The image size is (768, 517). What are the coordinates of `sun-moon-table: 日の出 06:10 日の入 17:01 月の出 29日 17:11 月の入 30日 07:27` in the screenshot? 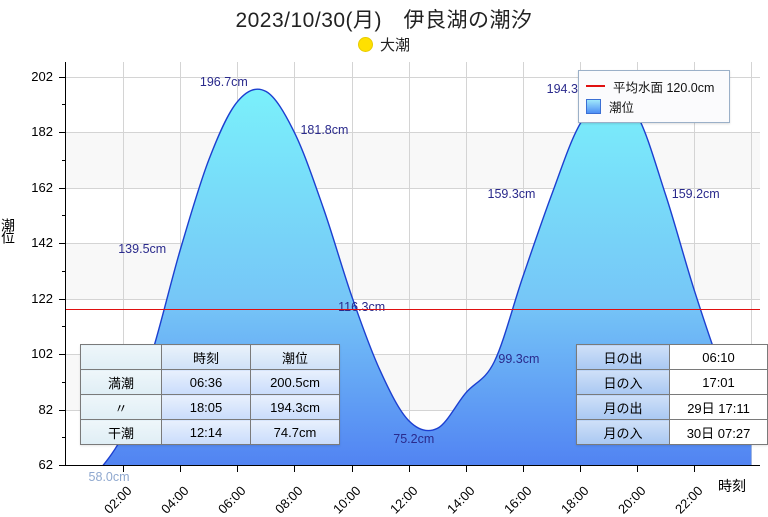 It's located at (671, 394).